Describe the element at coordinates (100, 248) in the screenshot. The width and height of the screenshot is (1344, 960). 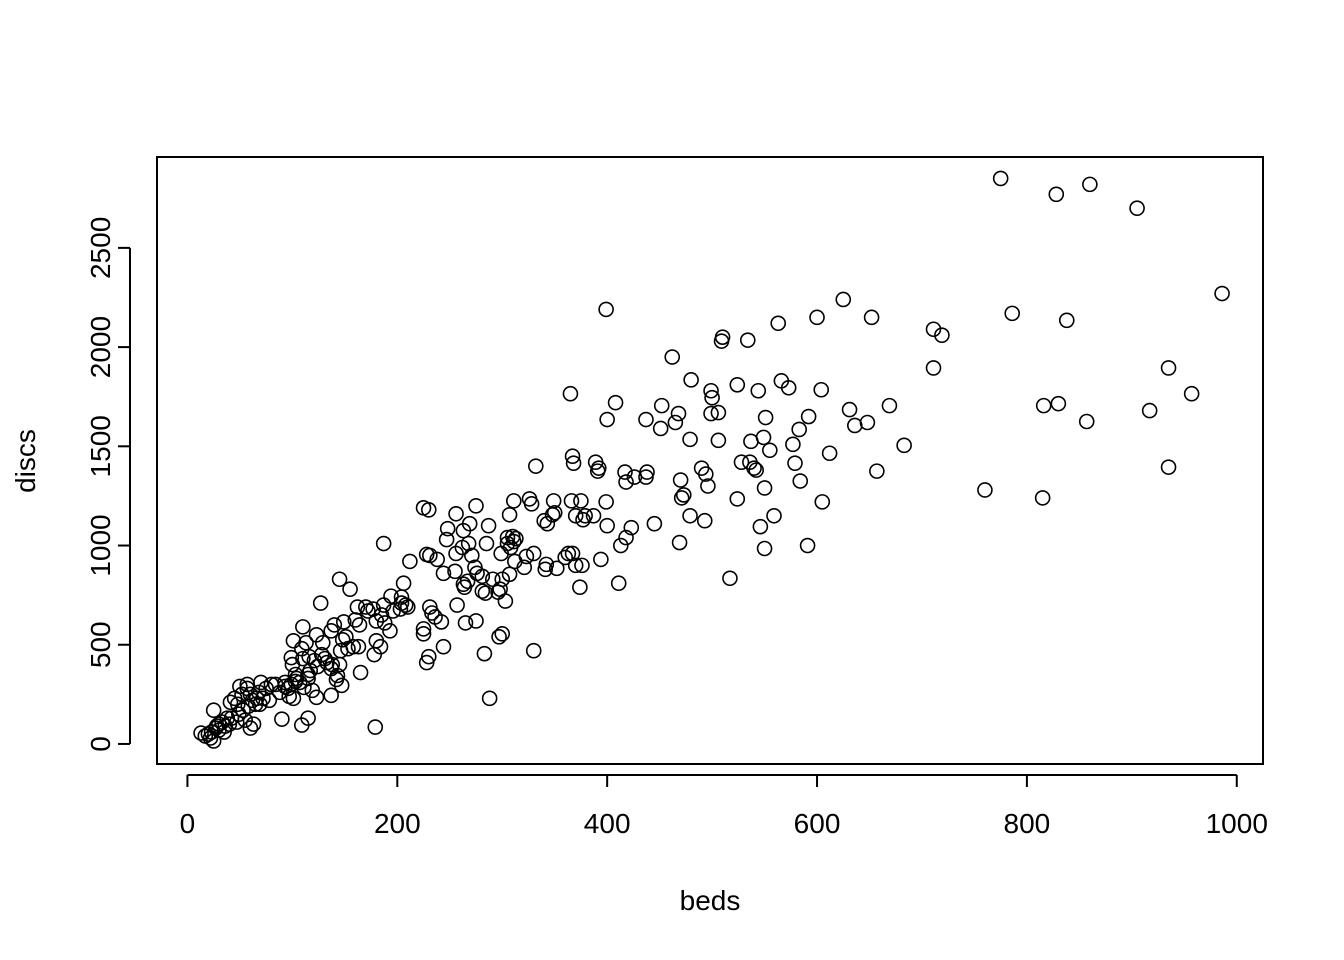
I see `y-tick-label: 2500` at that location.